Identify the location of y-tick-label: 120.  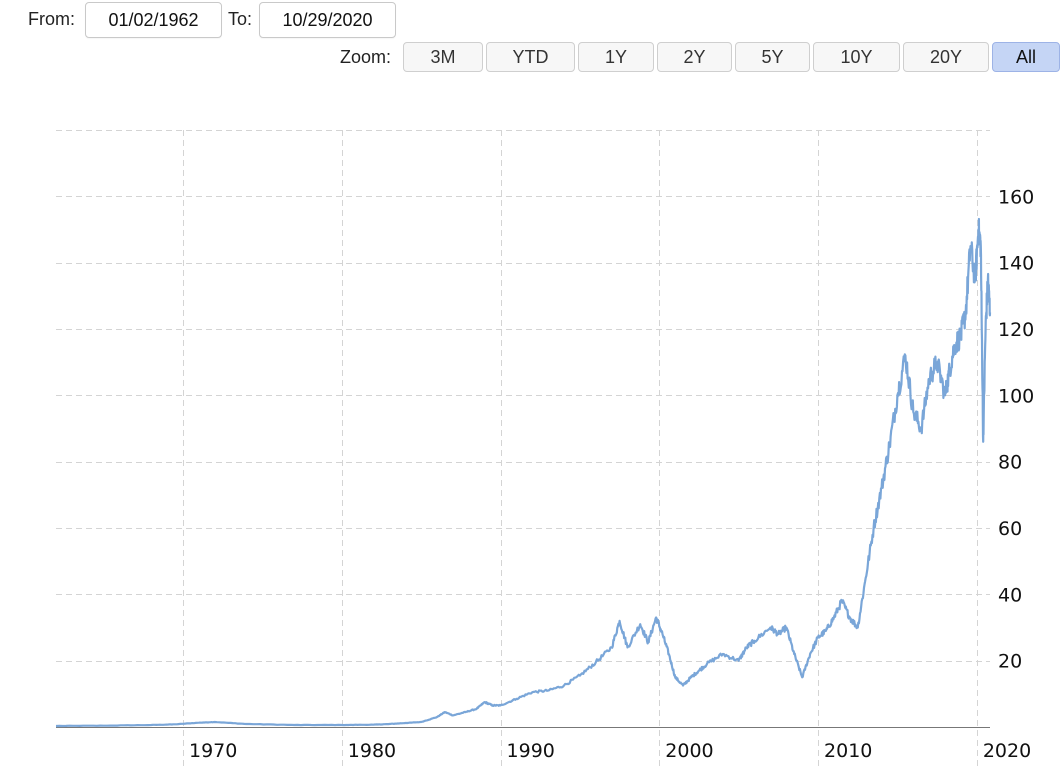
(1016, 330).